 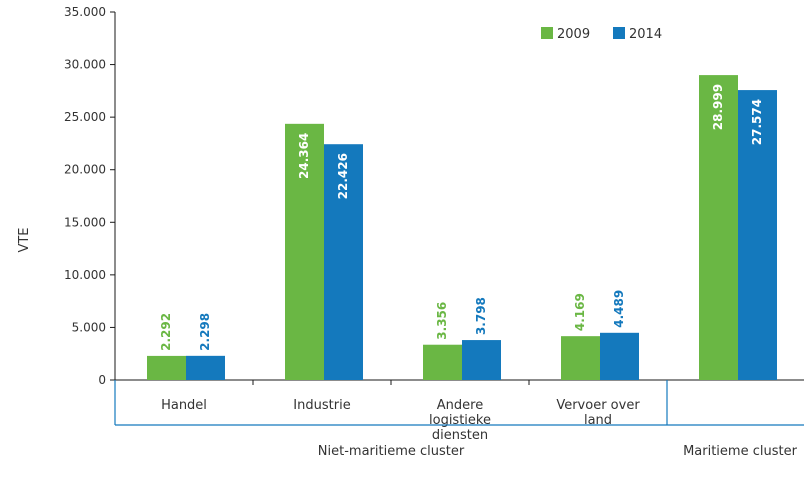 I want to click on y-axis-title: VTE, so click(x=24, y=239).